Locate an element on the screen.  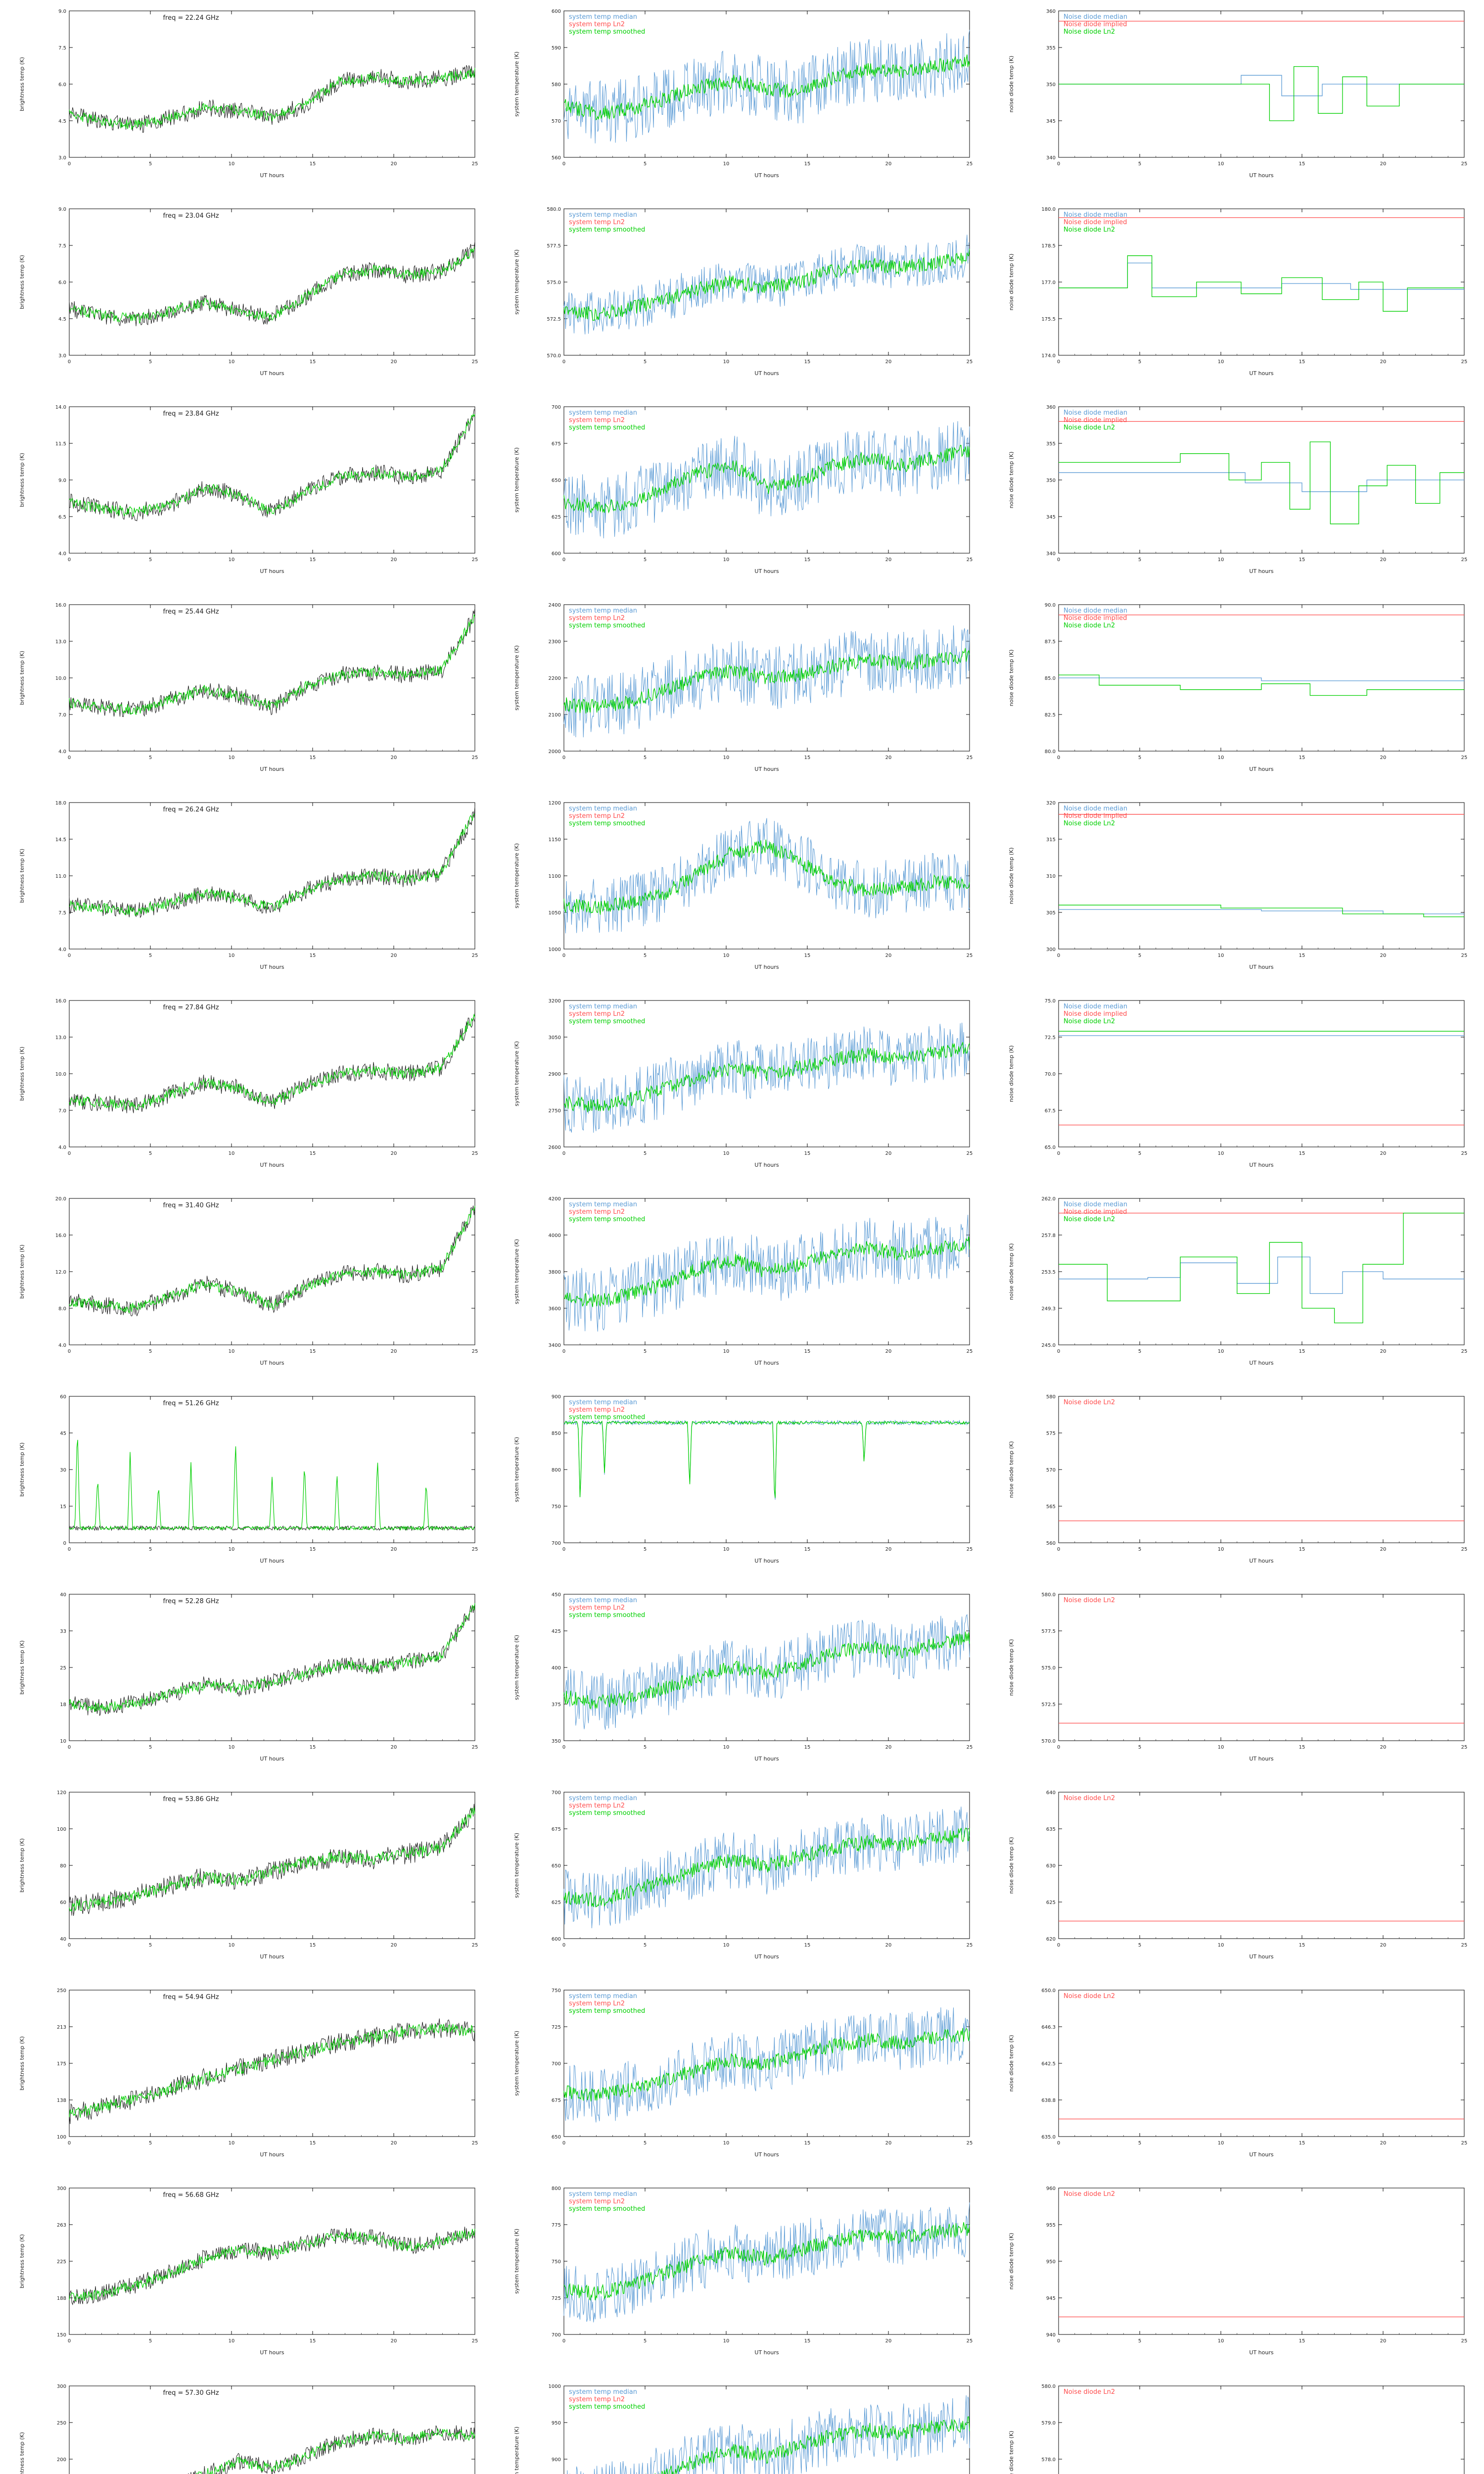
y-tick-label: 700 is located at coordinates (556, 2064).